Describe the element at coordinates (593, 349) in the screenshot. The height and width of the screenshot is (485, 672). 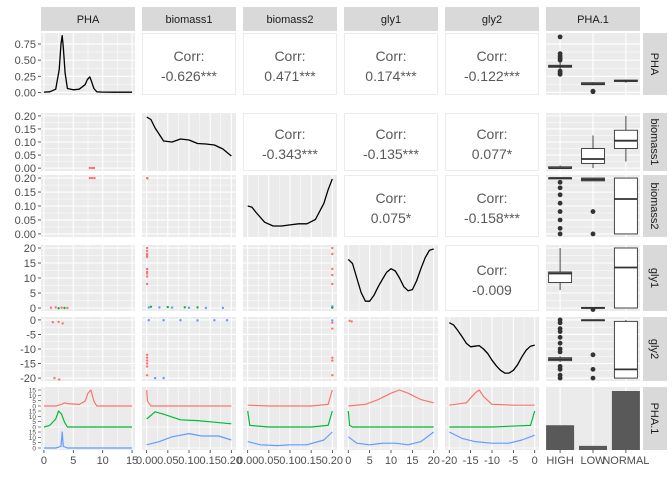
I see `boxplots-gly2` at that location.